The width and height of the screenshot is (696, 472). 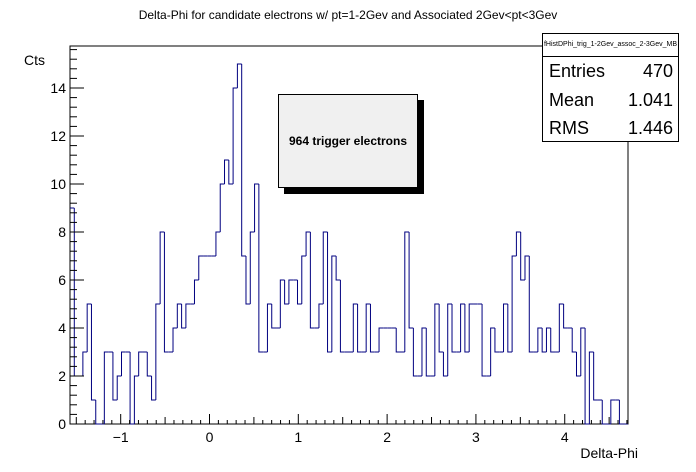 What do you see at coordinates (577, 71) in the screenshot?
I see `stats-entries-label: Entries` at bounding box center [577, 71].